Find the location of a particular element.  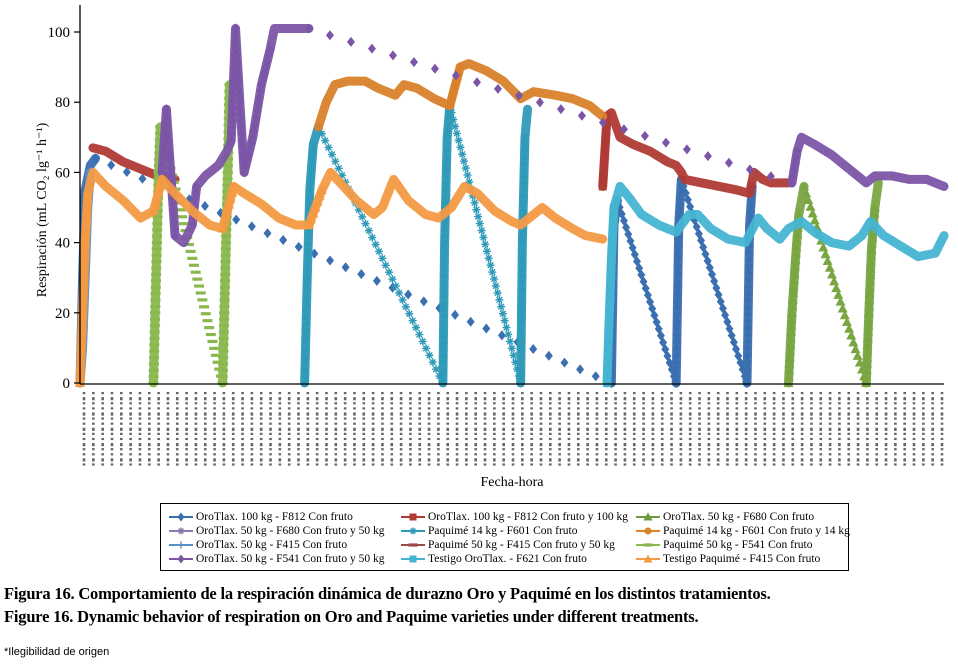

legend-label: OroTlax. 50 kg - F415 Con fruto is located at coordinates (272, 545).